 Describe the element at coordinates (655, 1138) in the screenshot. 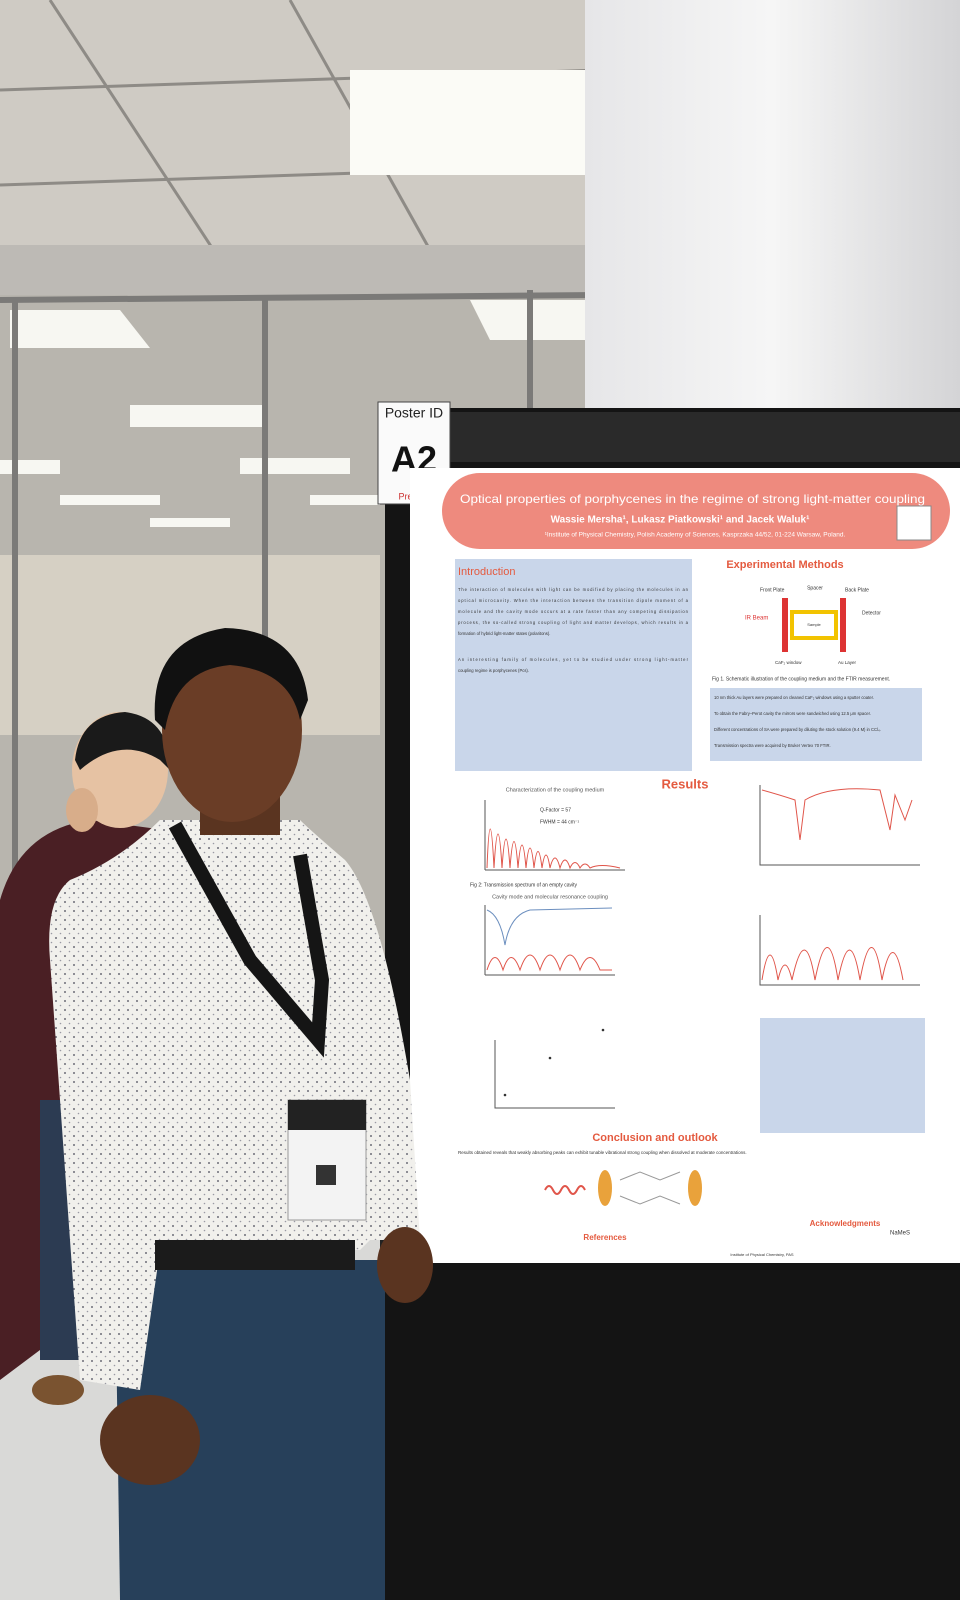

I see `conclusion-heading: Conclusion and outlook` at that location.